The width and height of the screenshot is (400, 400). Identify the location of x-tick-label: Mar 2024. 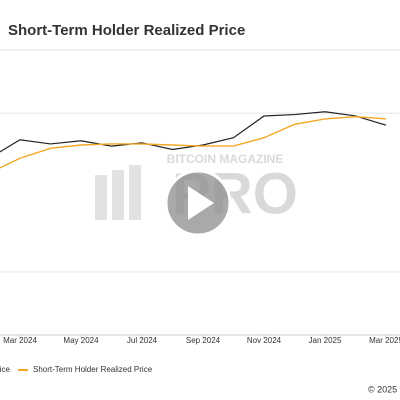
(20, 340).